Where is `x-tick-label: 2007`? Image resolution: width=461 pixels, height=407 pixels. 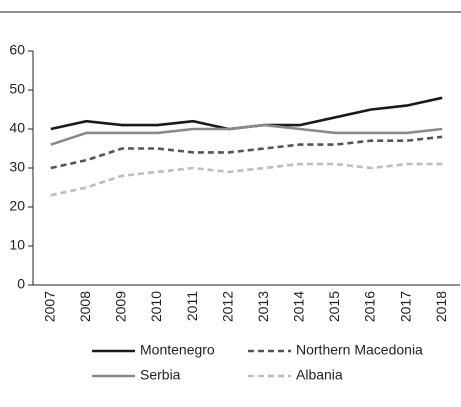
x-tick-label: 2007 is located at coordinates (49, 306).